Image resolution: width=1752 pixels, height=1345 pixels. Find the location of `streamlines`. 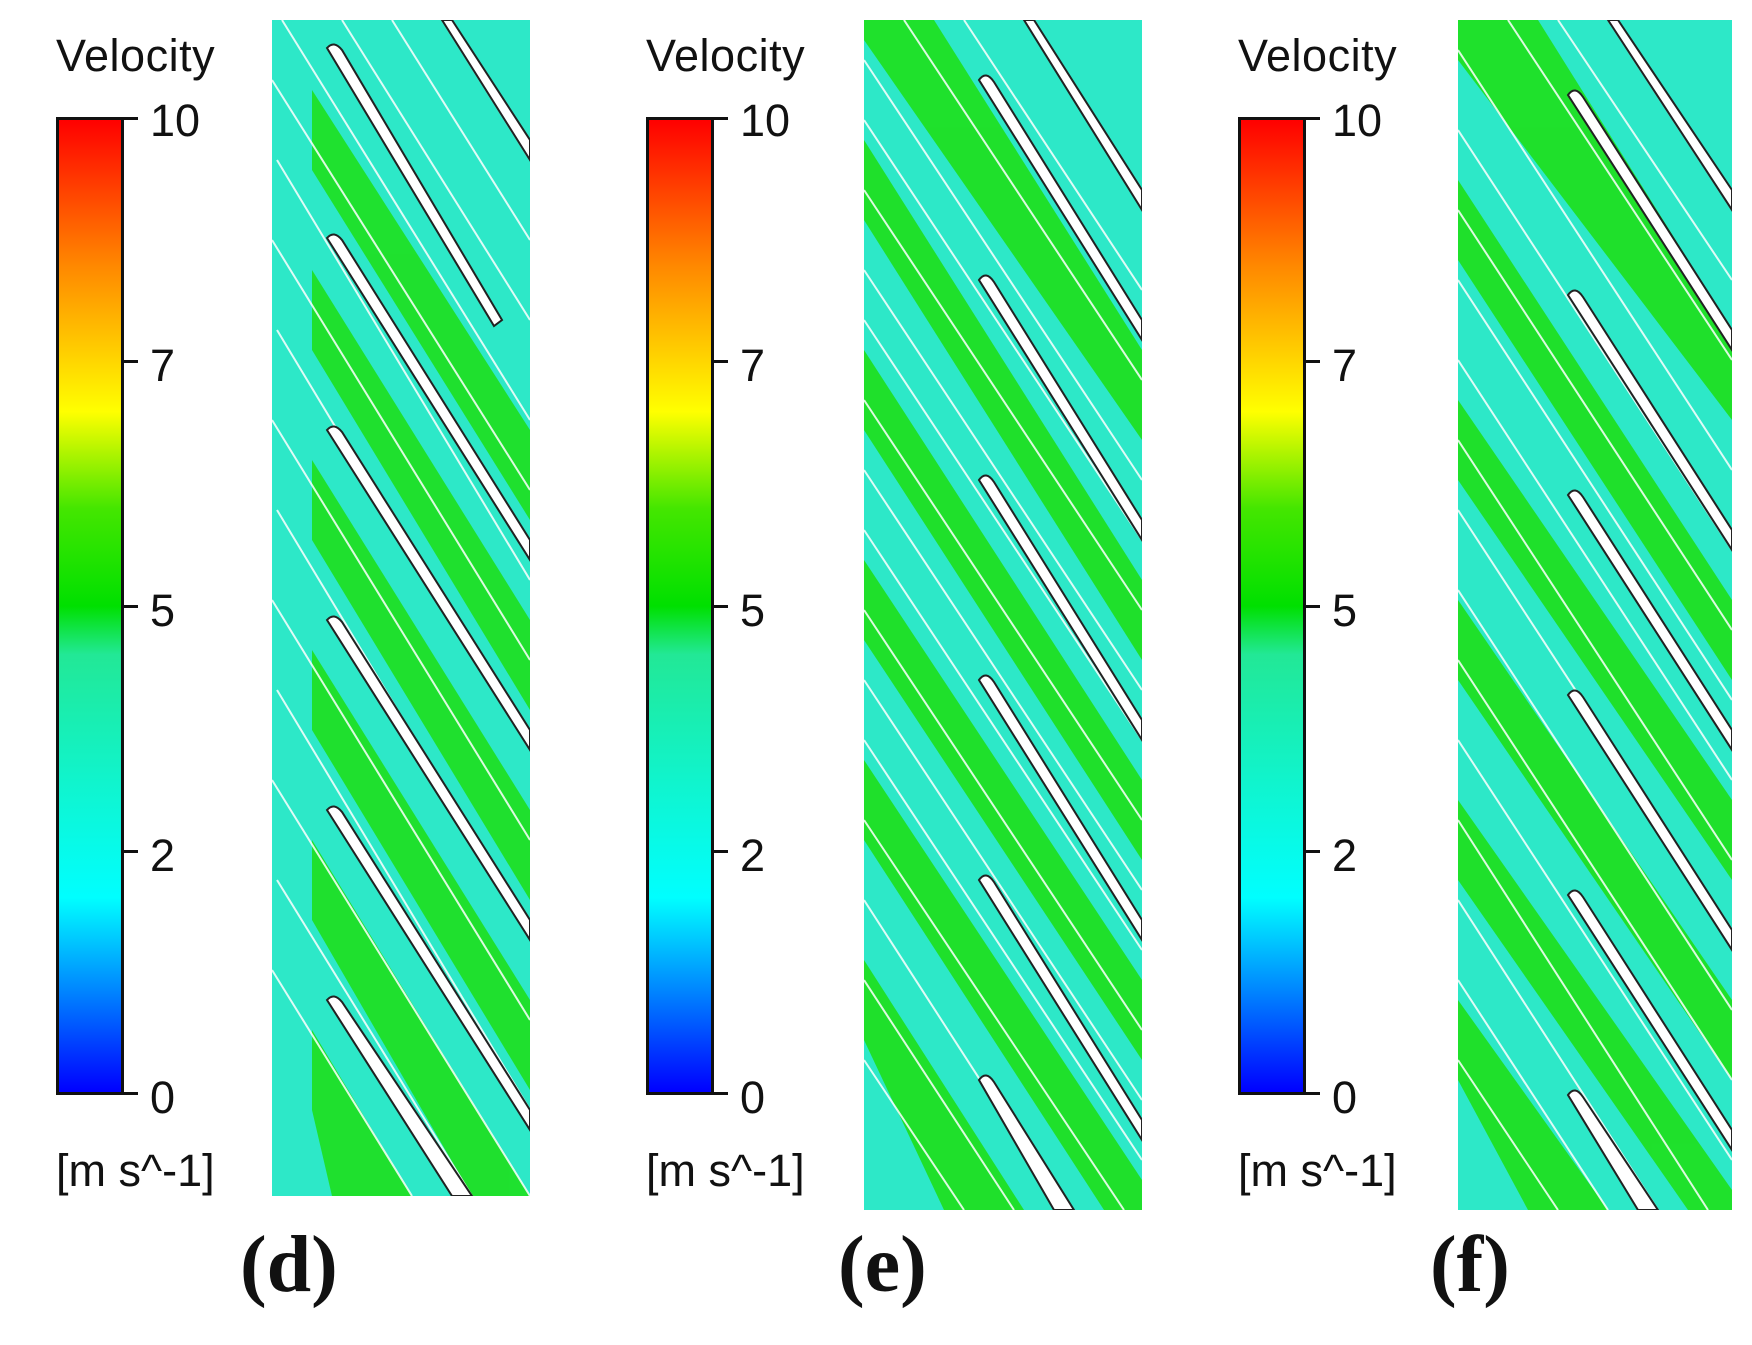

streamlines is located at coordinates (1003, 615).